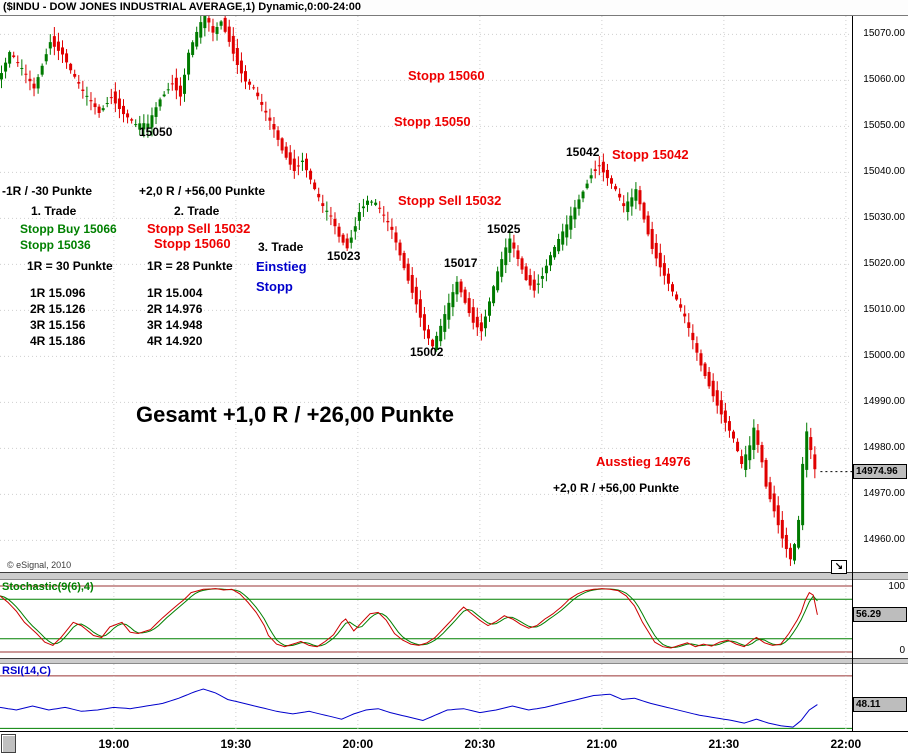 This screenshot has height=755, width=908. I want to click on price-tick-label: 15050.00, so click(884, 126).